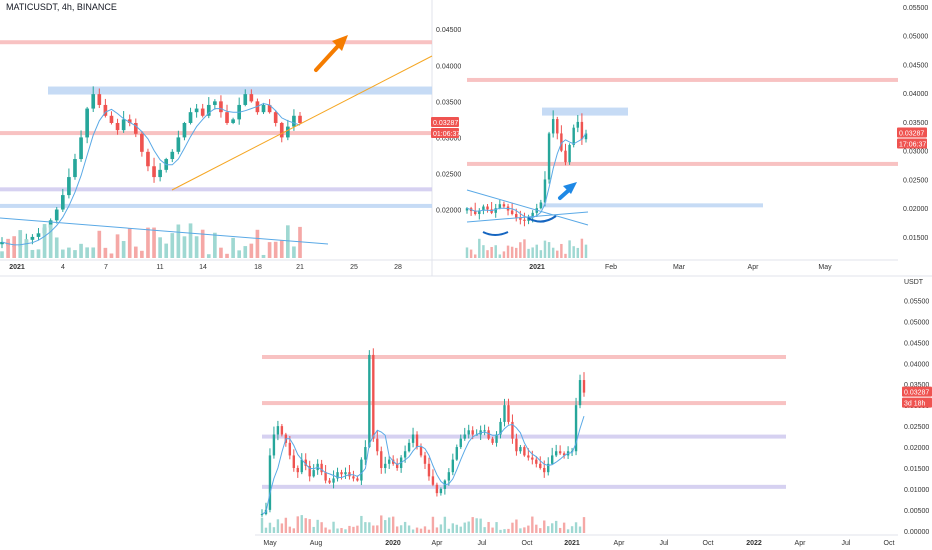 The image size is (932, 550). What do you see at coordinates (164, 231) in the screenshot?
I see `descending-trendline` at bounding box center [164, 231].